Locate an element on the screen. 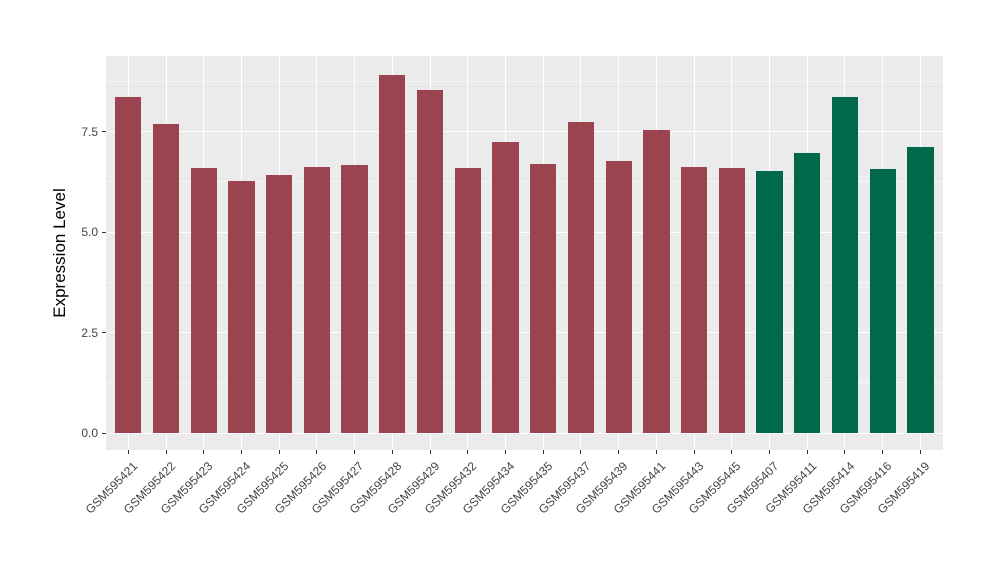 Image resolution: width=1000 pixels, height=580 pixels. bar-GSM595423 is located at coordinates (203, 301).